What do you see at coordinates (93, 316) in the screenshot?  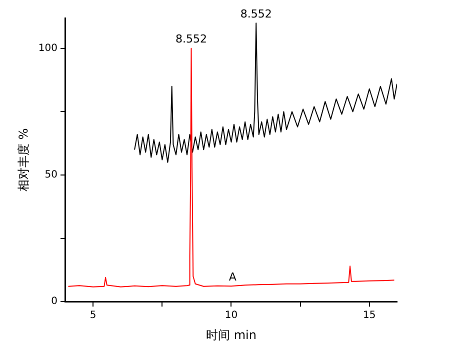 I see `x-tick-label: 5` at bounding box center [93, 316].